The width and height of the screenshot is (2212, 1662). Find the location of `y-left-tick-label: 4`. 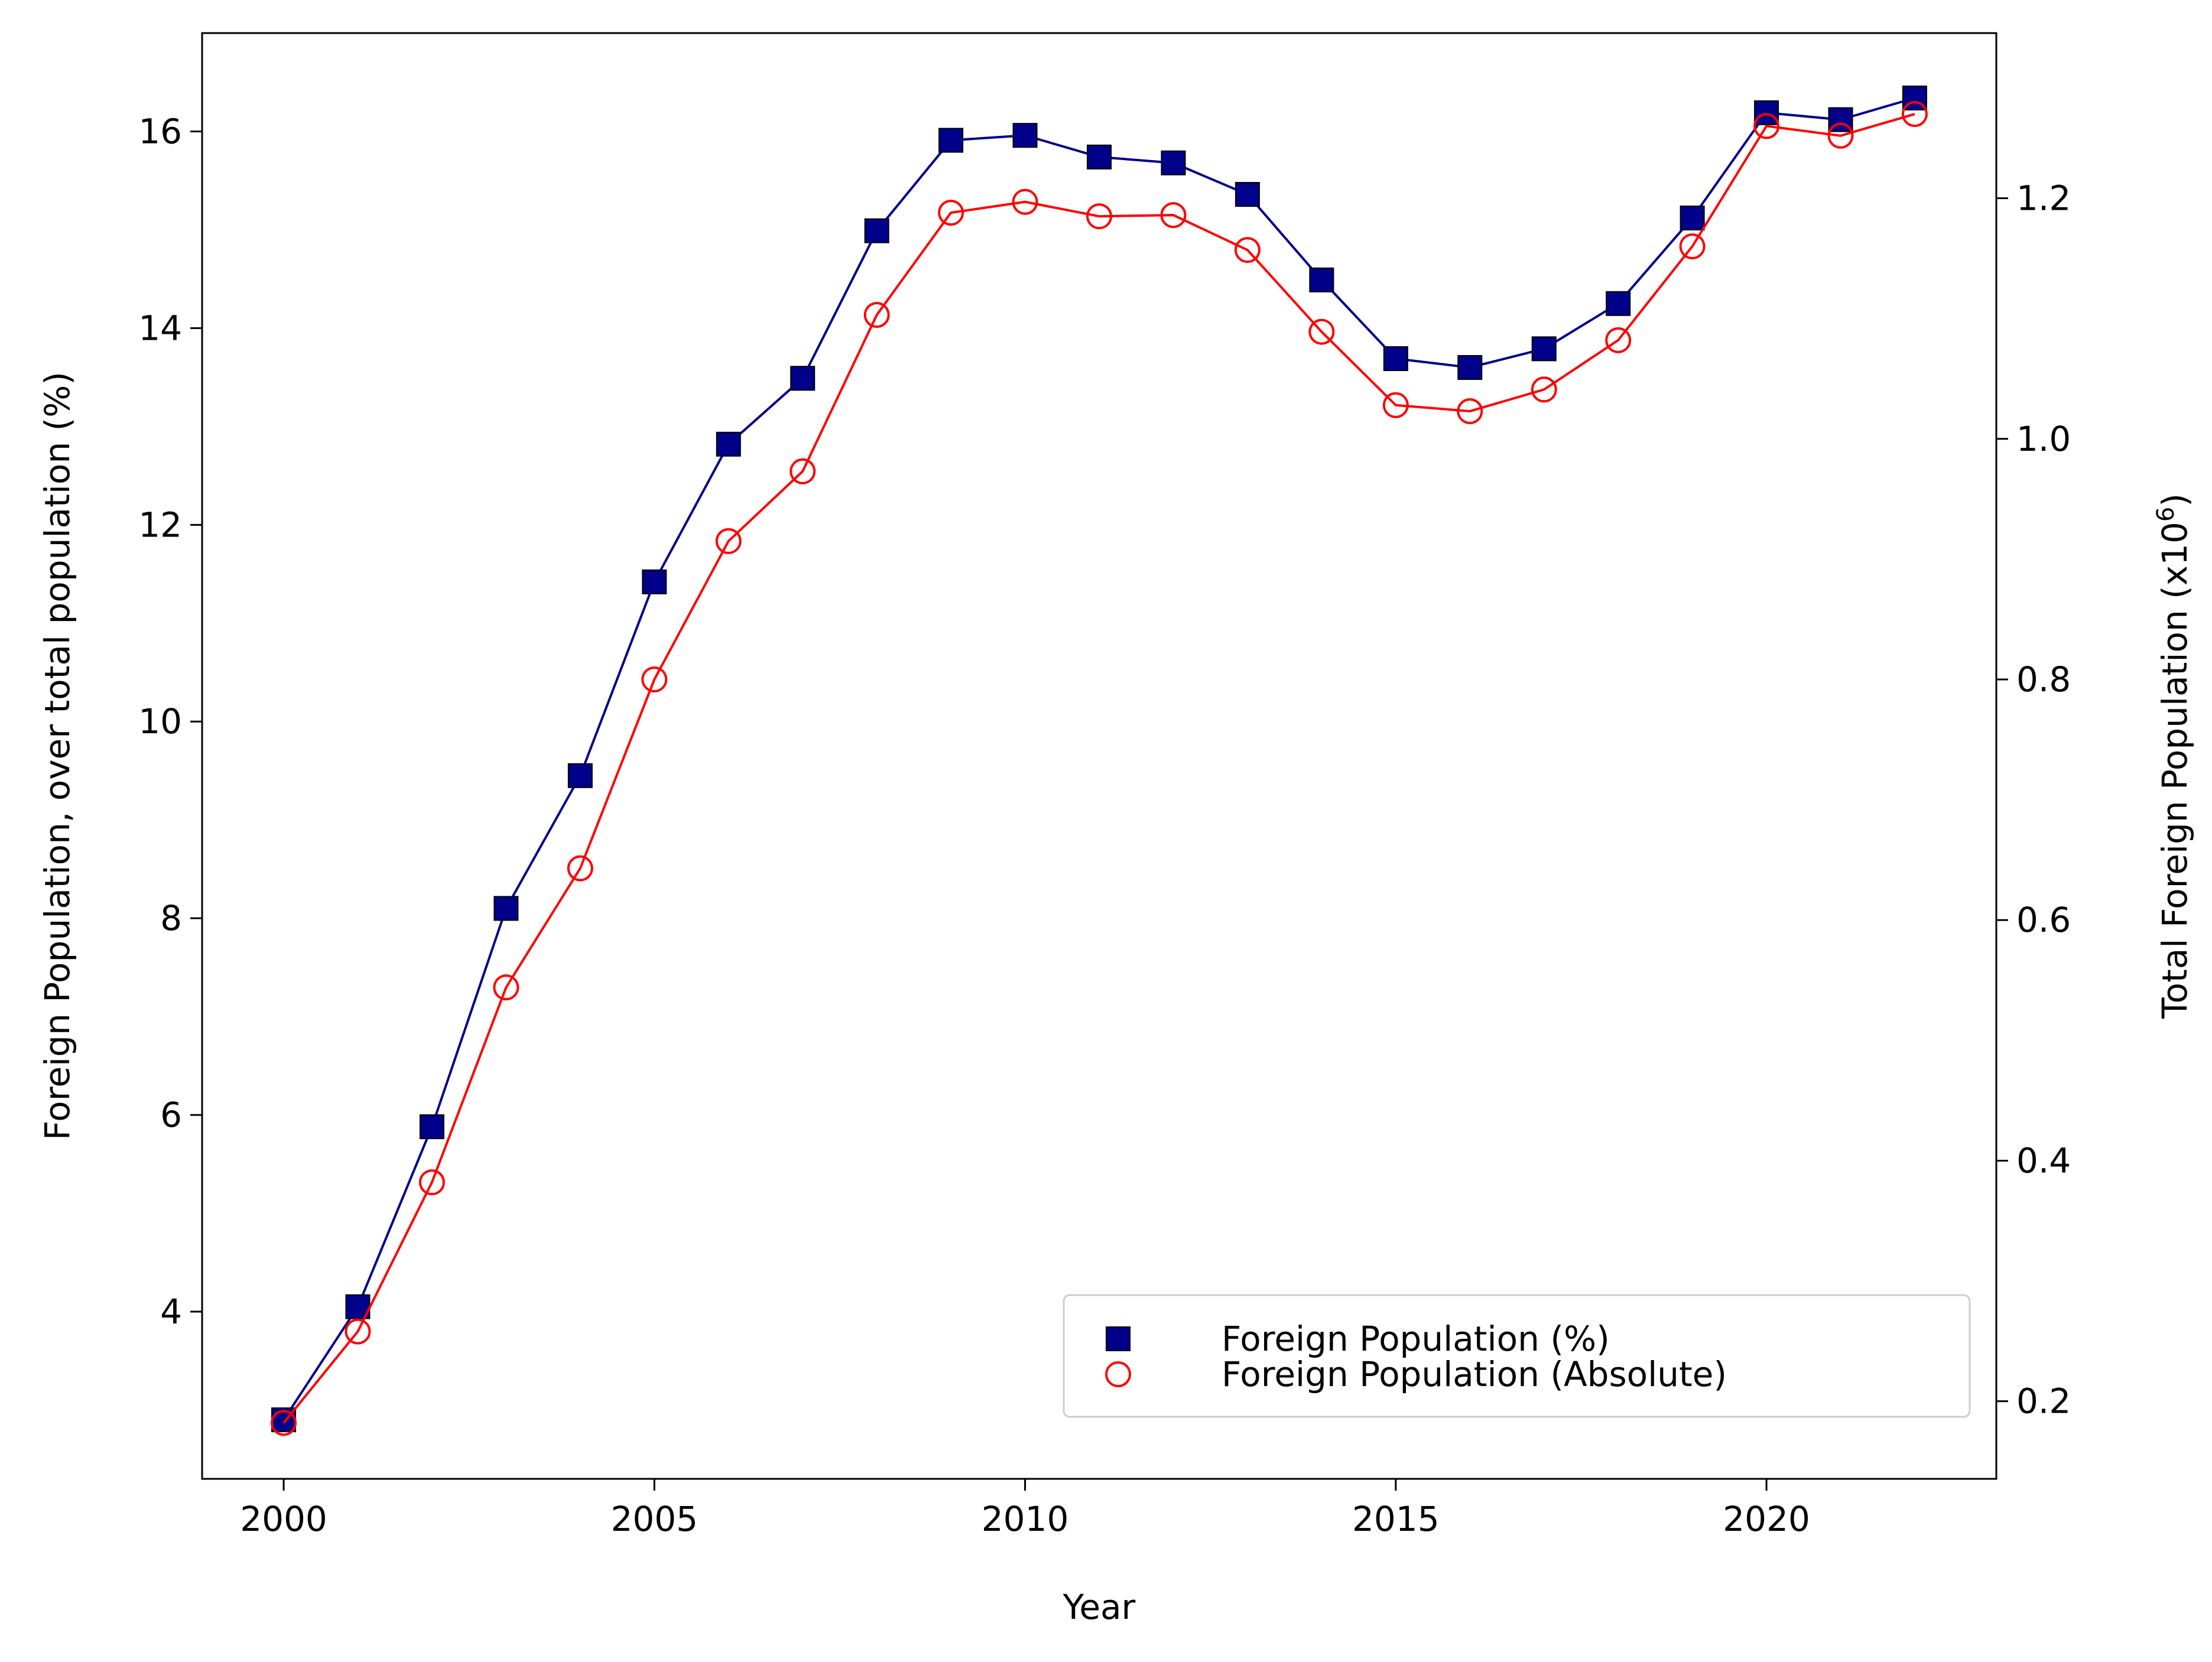

y-left-tick-label: 4 is located at coordinates (171, 1312).